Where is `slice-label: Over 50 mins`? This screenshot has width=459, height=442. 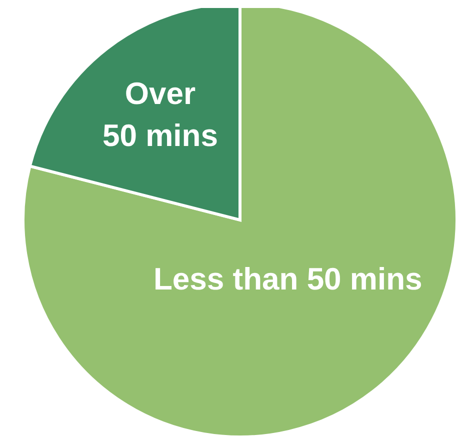
slice-label: Over 50 mins is located at coordinates (160, 115).